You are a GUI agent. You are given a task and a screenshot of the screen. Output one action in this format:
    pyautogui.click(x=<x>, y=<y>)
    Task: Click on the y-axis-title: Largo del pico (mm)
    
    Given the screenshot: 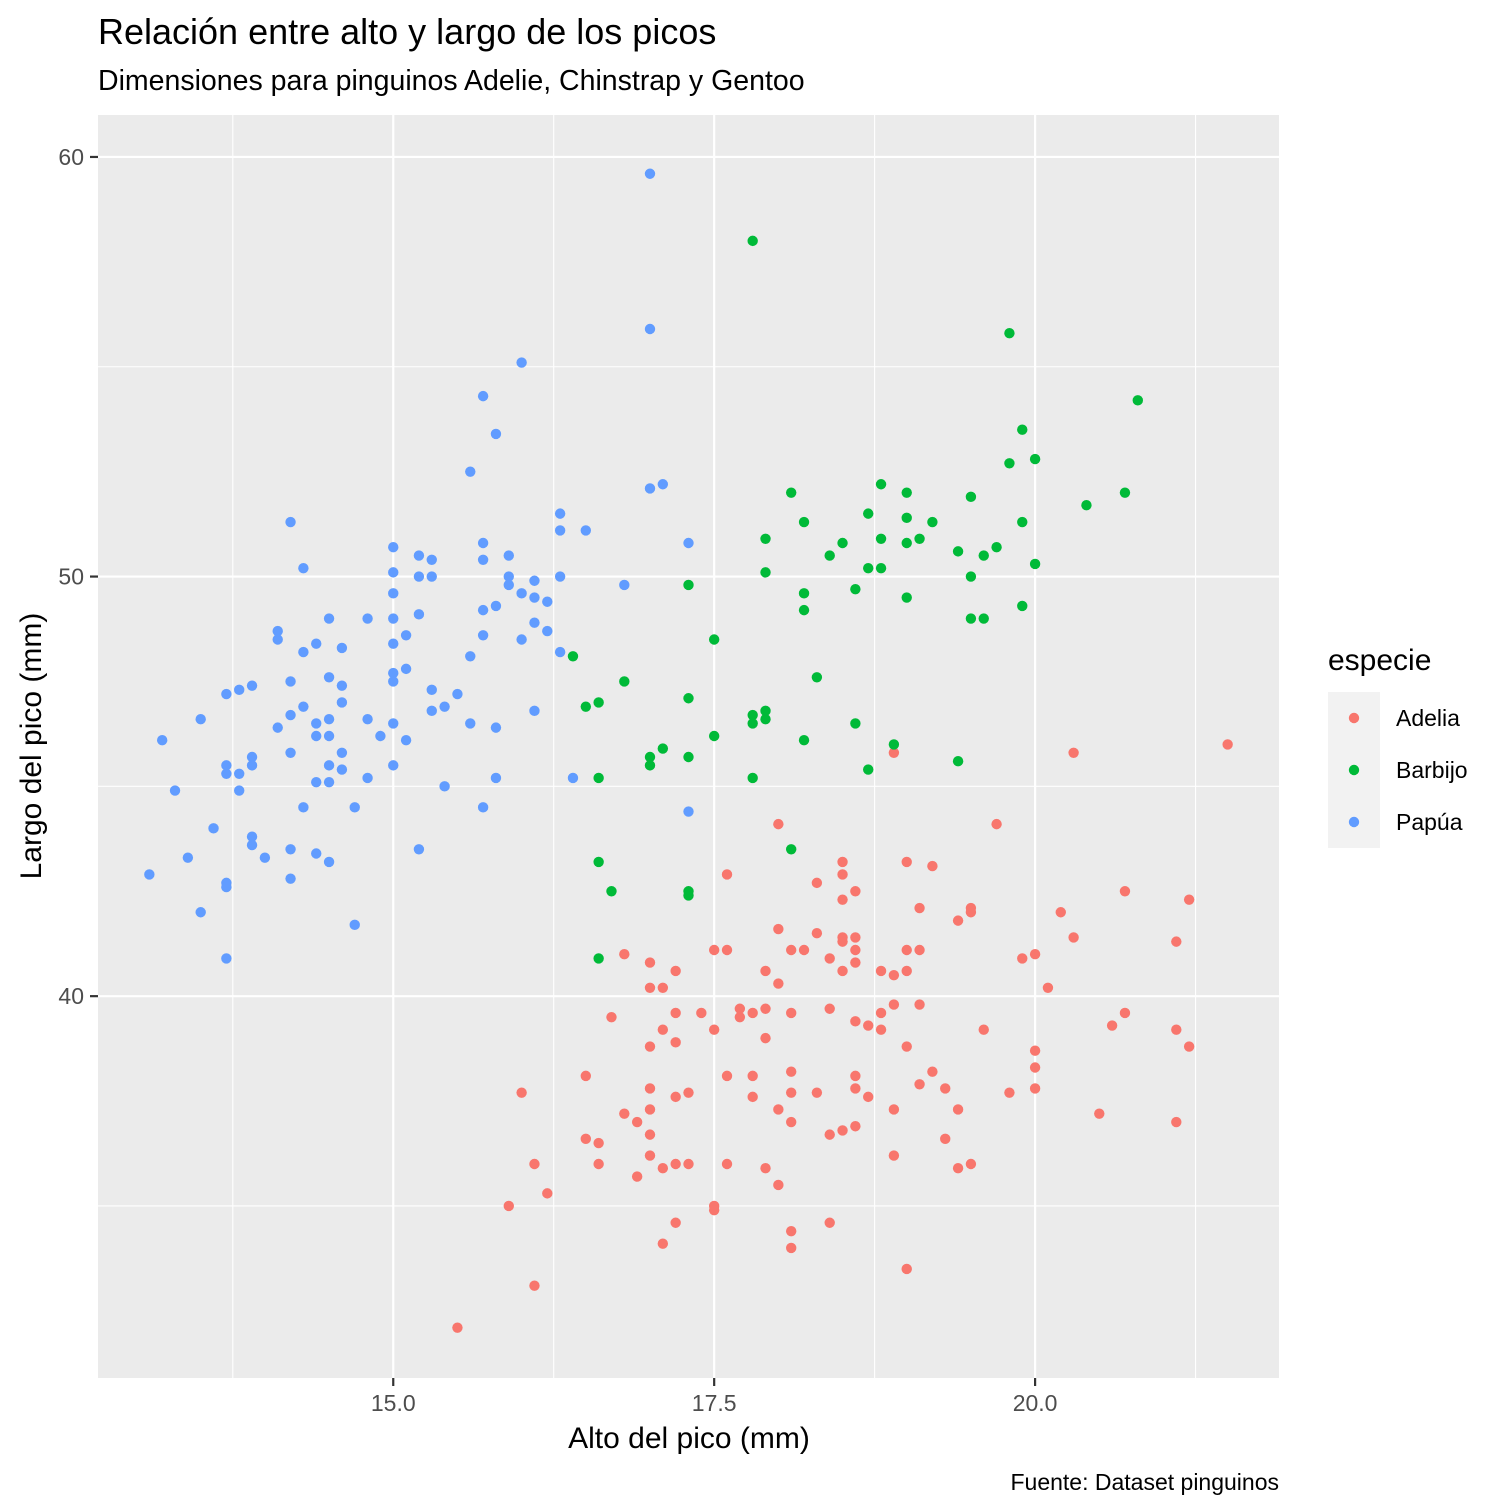 What is the action you would take?
    pyautogui.click(x=31, y=746)
    